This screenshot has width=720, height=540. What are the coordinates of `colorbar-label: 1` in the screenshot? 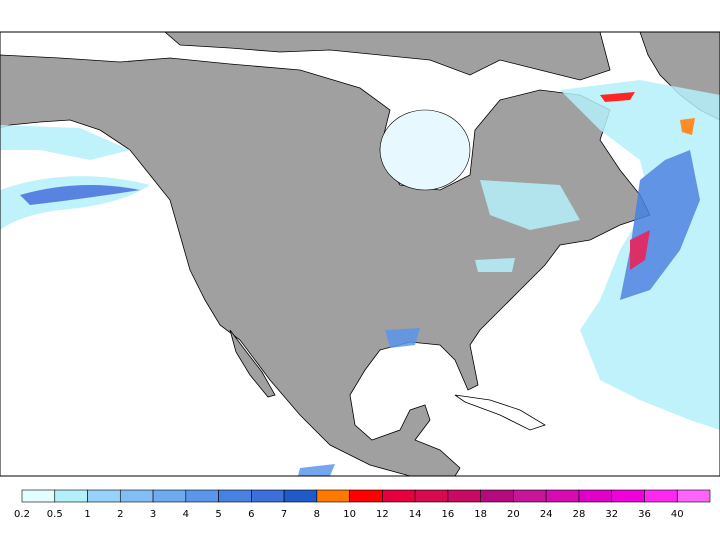 It's located at (87, 514).